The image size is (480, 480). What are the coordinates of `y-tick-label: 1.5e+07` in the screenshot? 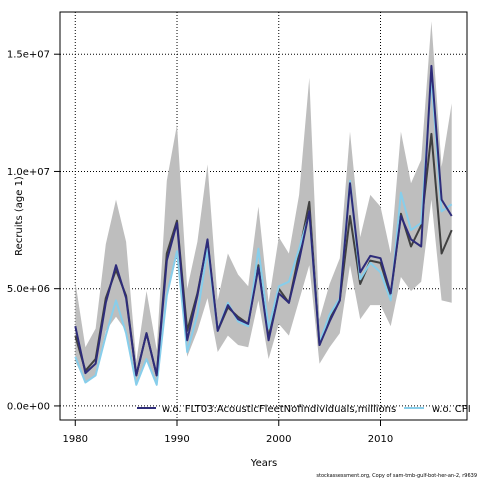 It's located at (28, 55).